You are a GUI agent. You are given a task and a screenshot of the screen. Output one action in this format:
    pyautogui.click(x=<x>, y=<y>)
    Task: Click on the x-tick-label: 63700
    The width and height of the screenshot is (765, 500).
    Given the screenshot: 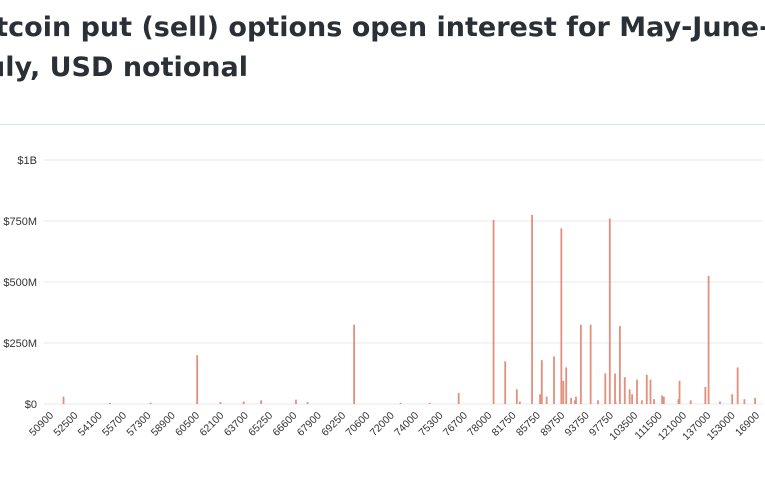 What is the action you would take?
    pyautogui.click(x=236, y=424)
    